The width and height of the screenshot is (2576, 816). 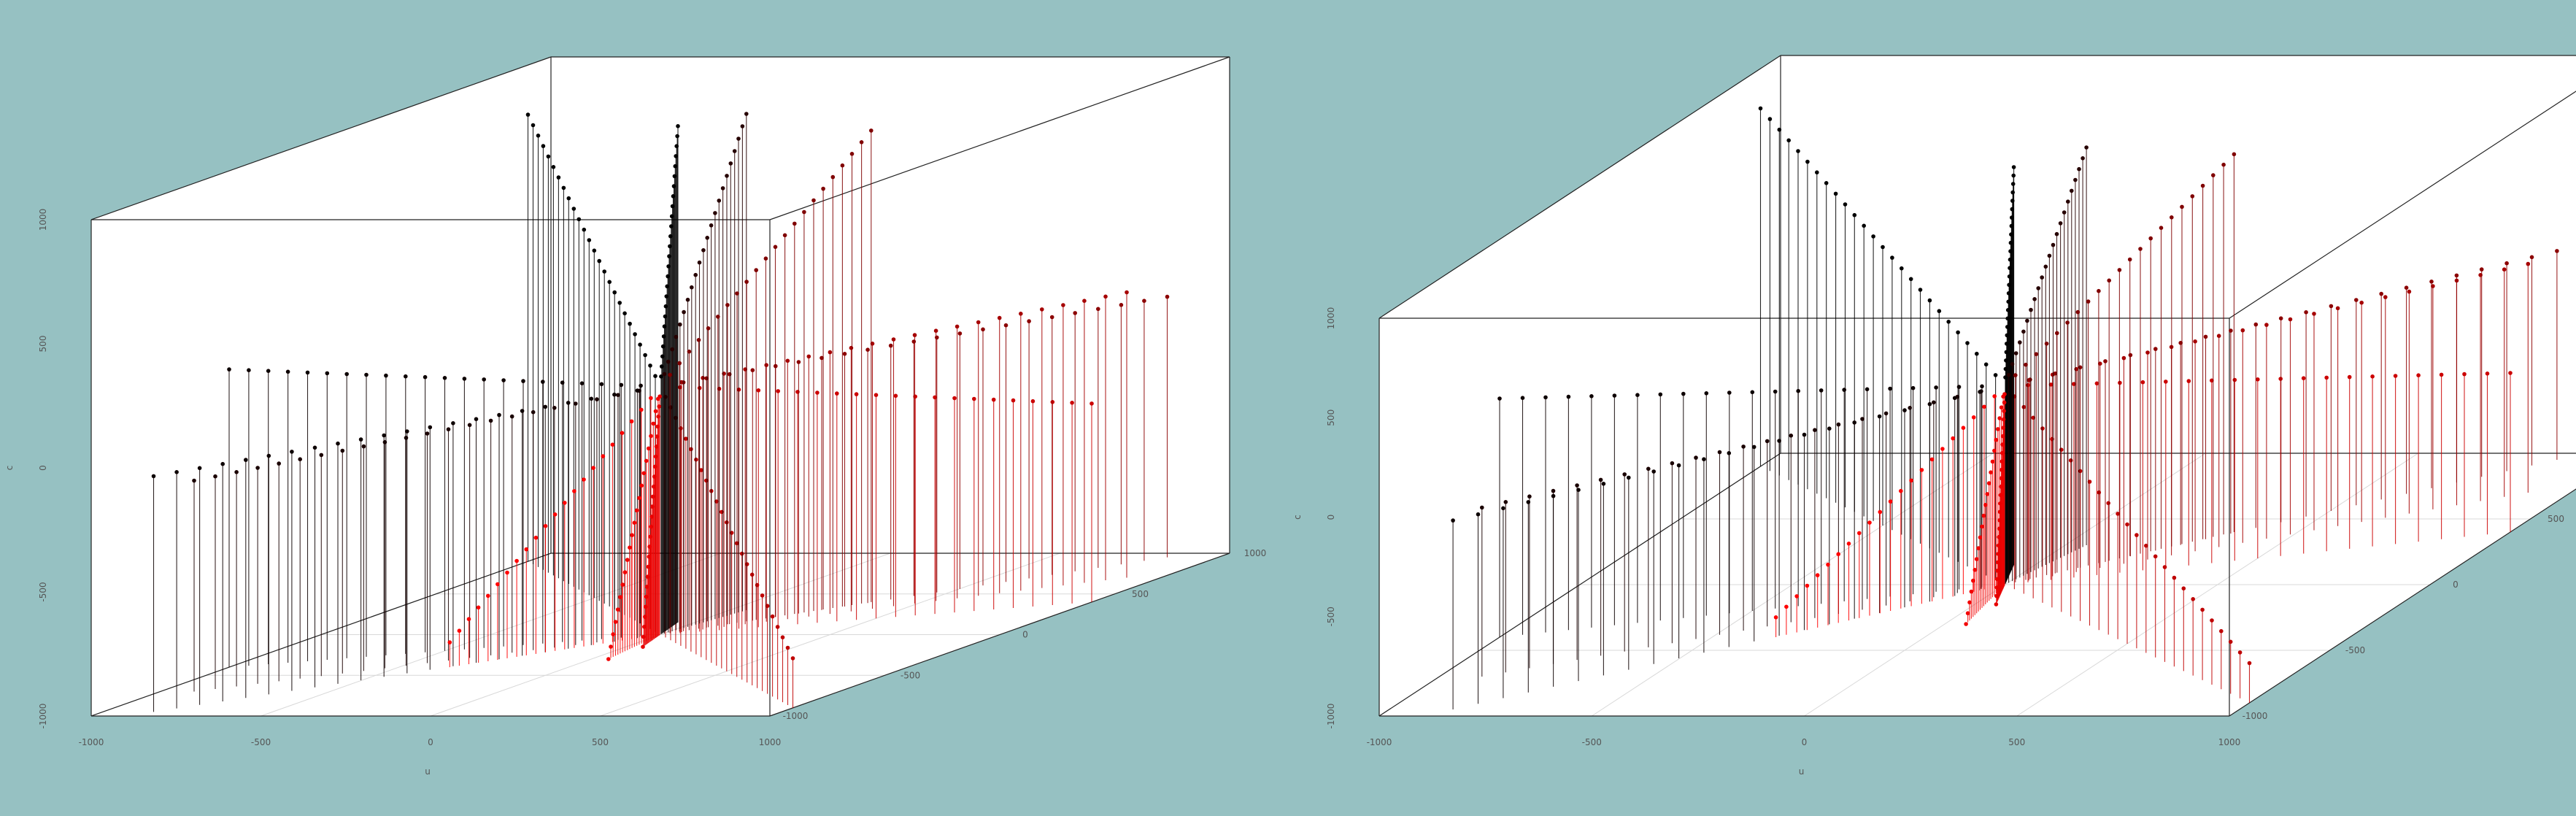 What do you see at coordinates (660, 138) in the screenshot?
I see `top-pane` at bounding box center [660, 138].